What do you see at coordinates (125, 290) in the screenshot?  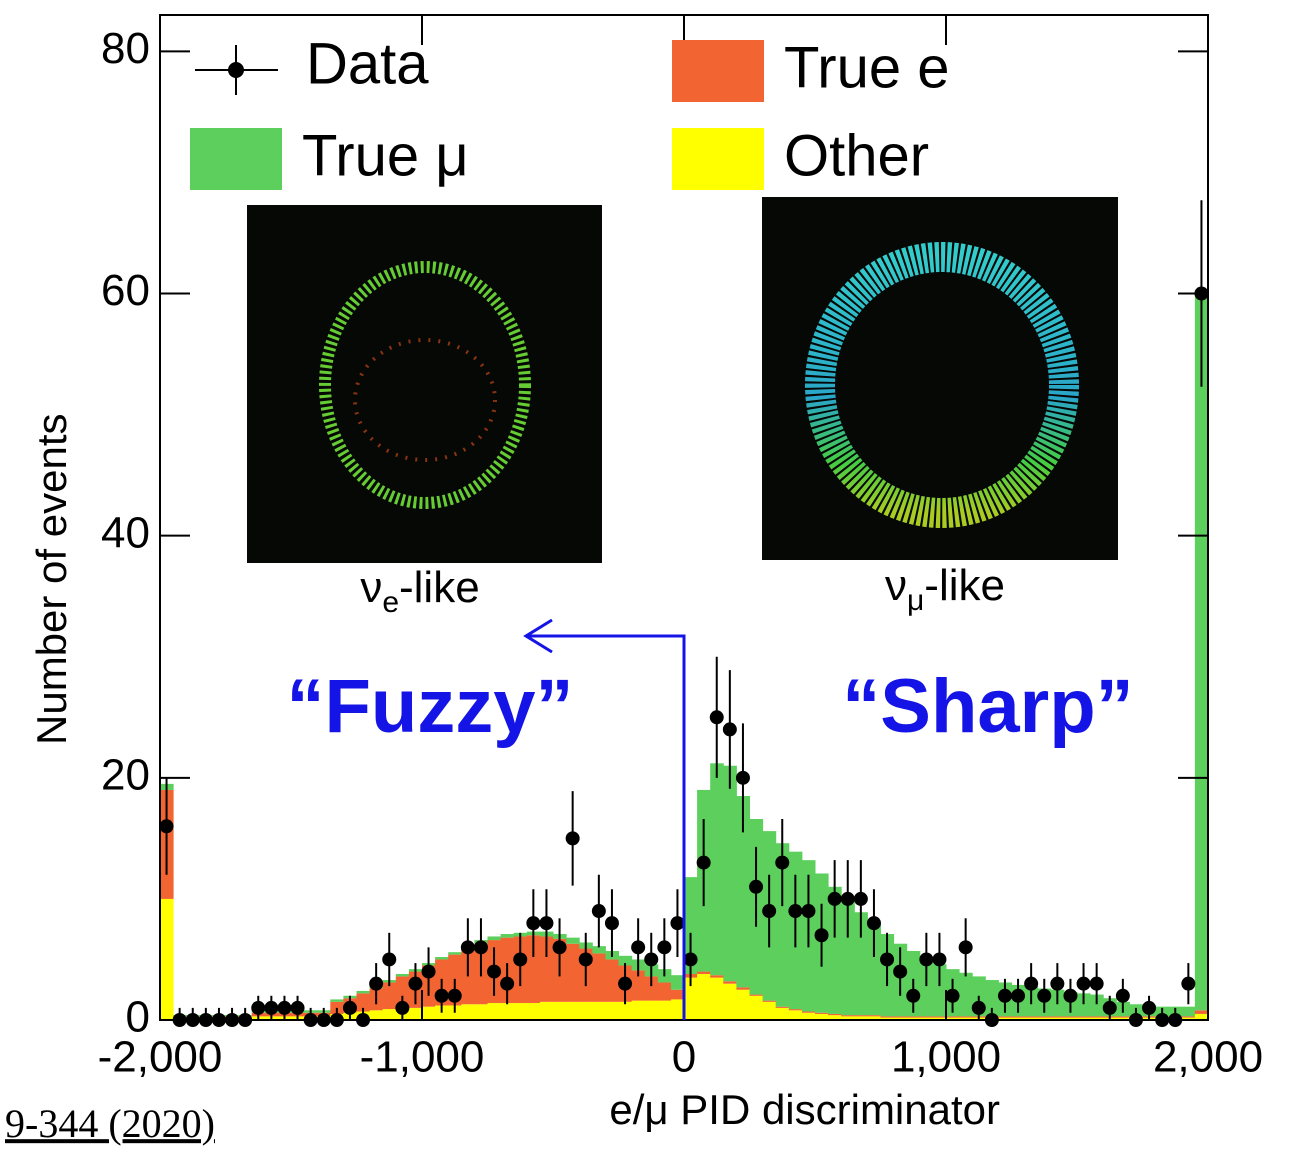 I see `y-tick-label: 60` at bounding box center [125, 290].